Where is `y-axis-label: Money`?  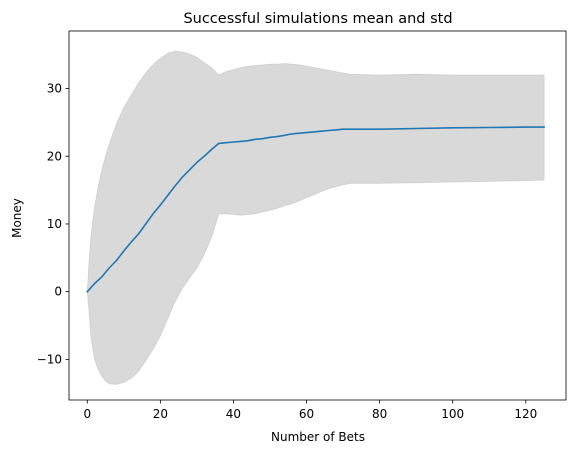 y-axis-label: Money is located at coordinates (17, 218).